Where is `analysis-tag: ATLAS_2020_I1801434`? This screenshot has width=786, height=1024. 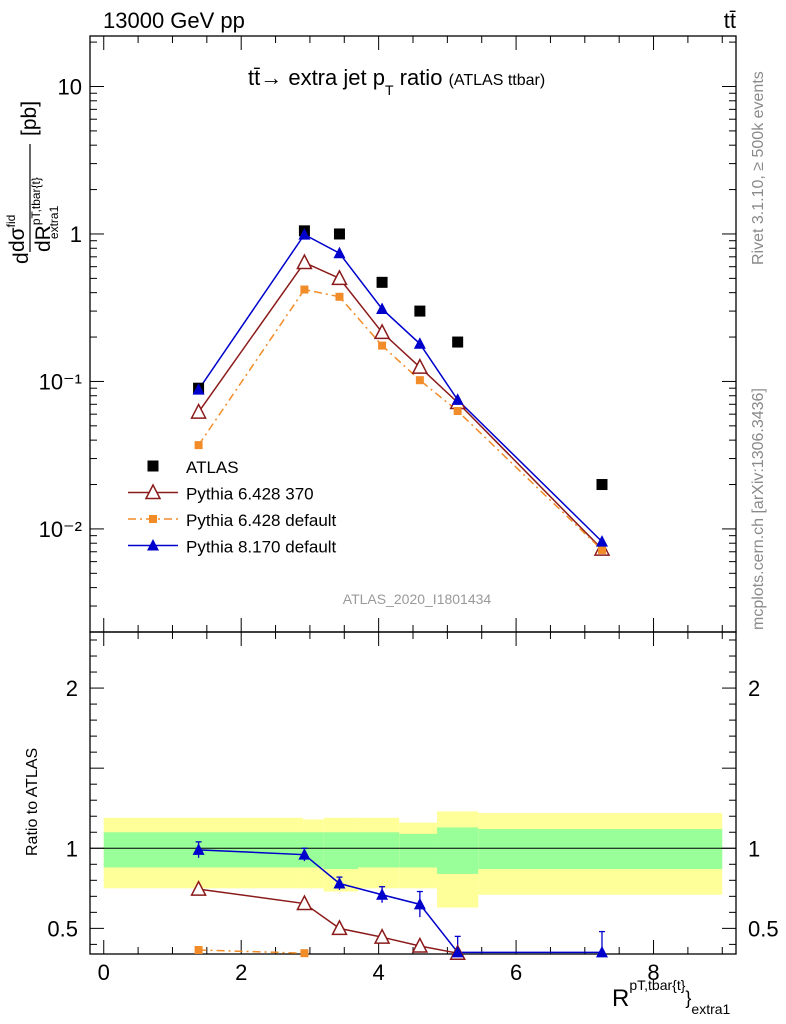
analysis-tag: ATLAS_2020_I1801434 is located at coordinates (417, 599).